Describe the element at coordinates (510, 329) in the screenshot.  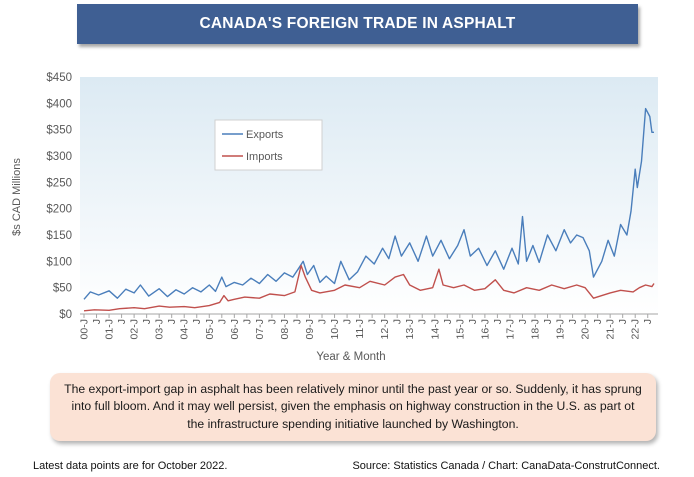
I see `x-tick-label: 17-J` at that location.